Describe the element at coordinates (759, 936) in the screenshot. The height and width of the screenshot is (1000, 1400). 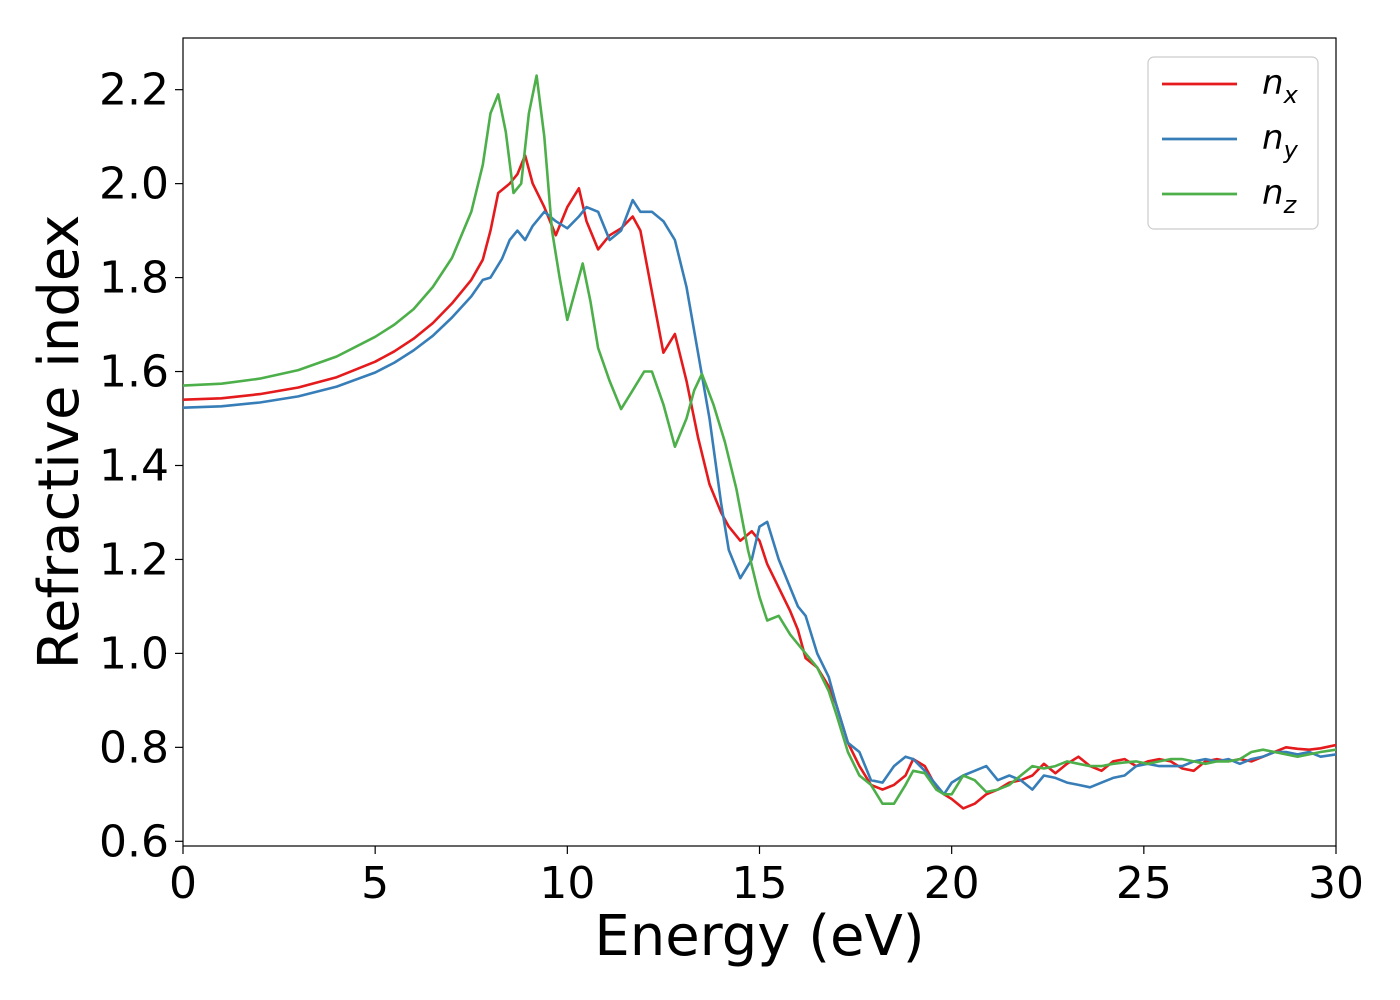
I see `x-axis-label: Energy (eV)` at that location.